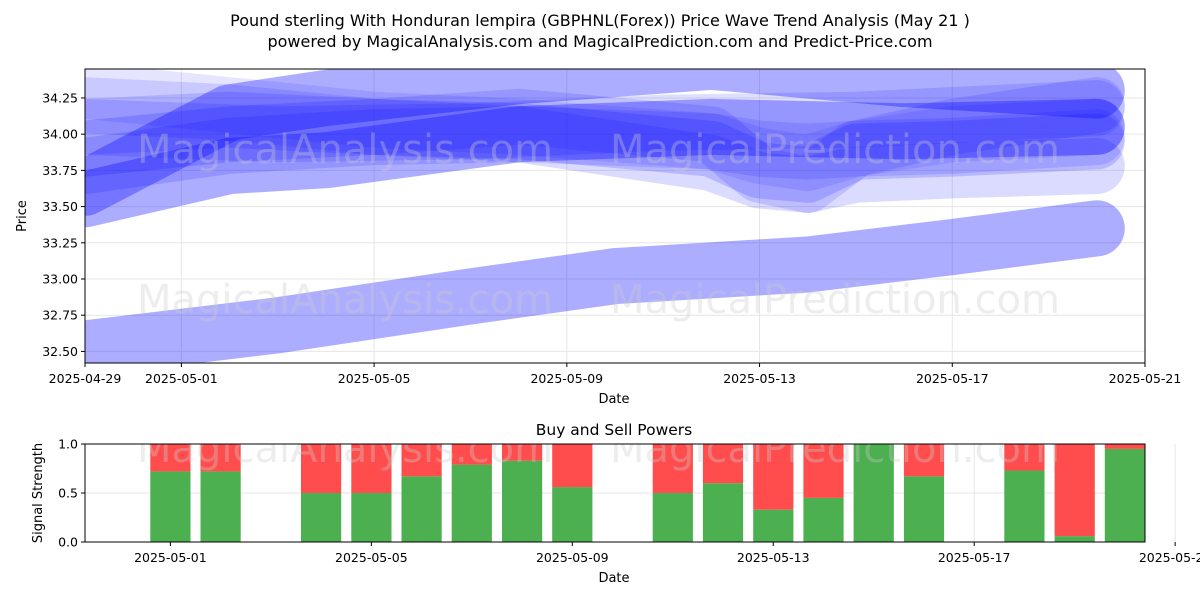 This screenshot has height=600, width=1200. Describe the element at coordinates (773, 557) in the screenshot. I see `bottom-x-tick-label: 2025-05-13` at that location.